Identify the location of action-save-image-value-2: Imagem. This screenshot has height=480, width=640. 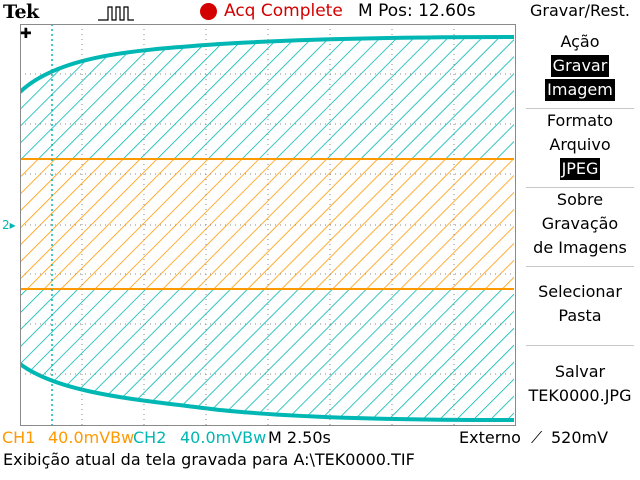
(580, 90).